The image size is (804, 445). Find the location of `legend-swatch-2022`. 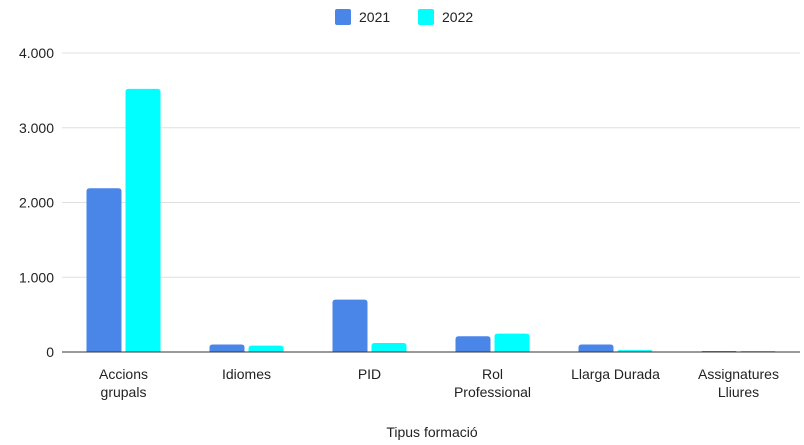

legend-swatch-2022 is located at coordinates (426, 17).